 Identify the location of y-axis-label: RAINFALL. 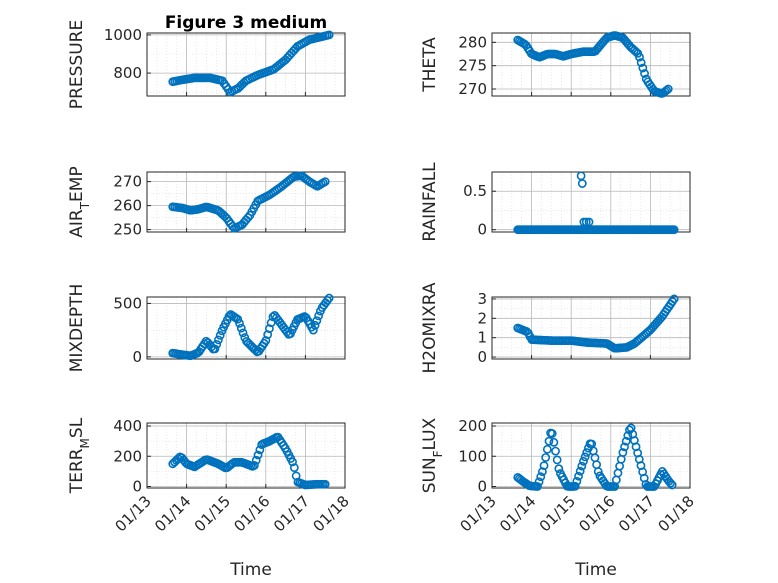
(430, 202).